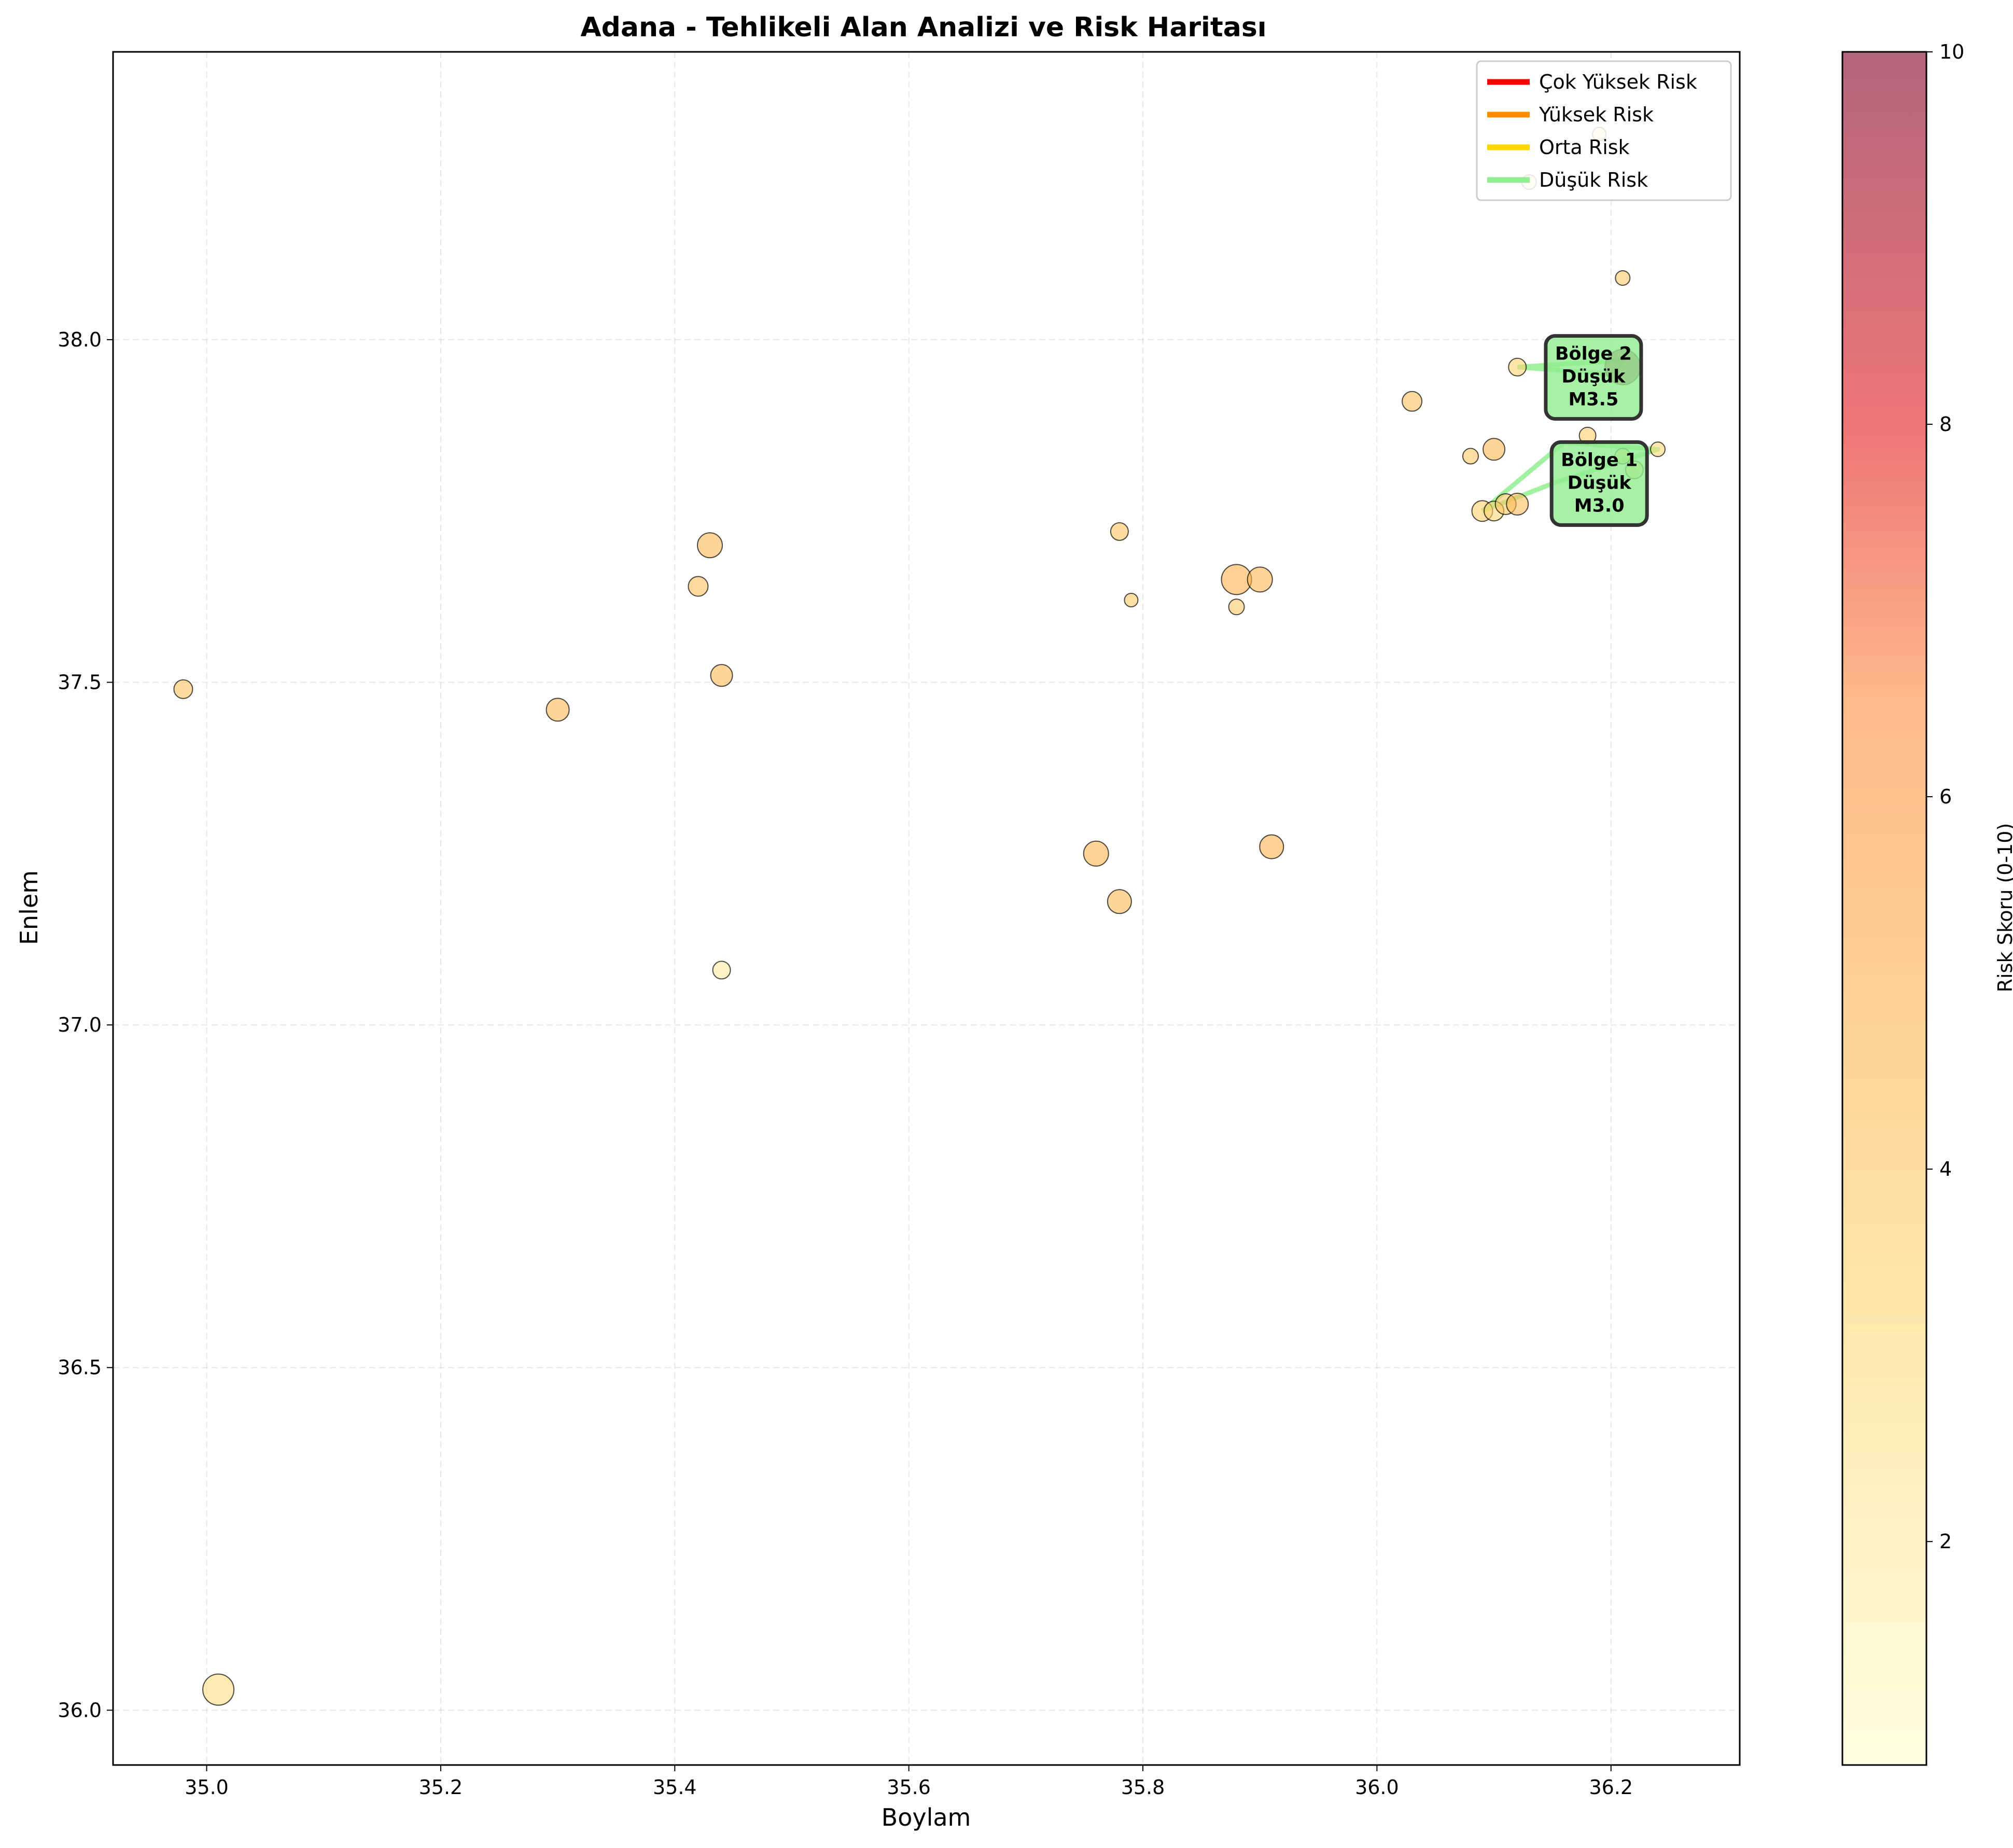 This screenshot has width=2013, height=1848. Describe the element at coordinates (1593, 400) in the screenshot. I see `zone-label-text: M3.5` at that location.